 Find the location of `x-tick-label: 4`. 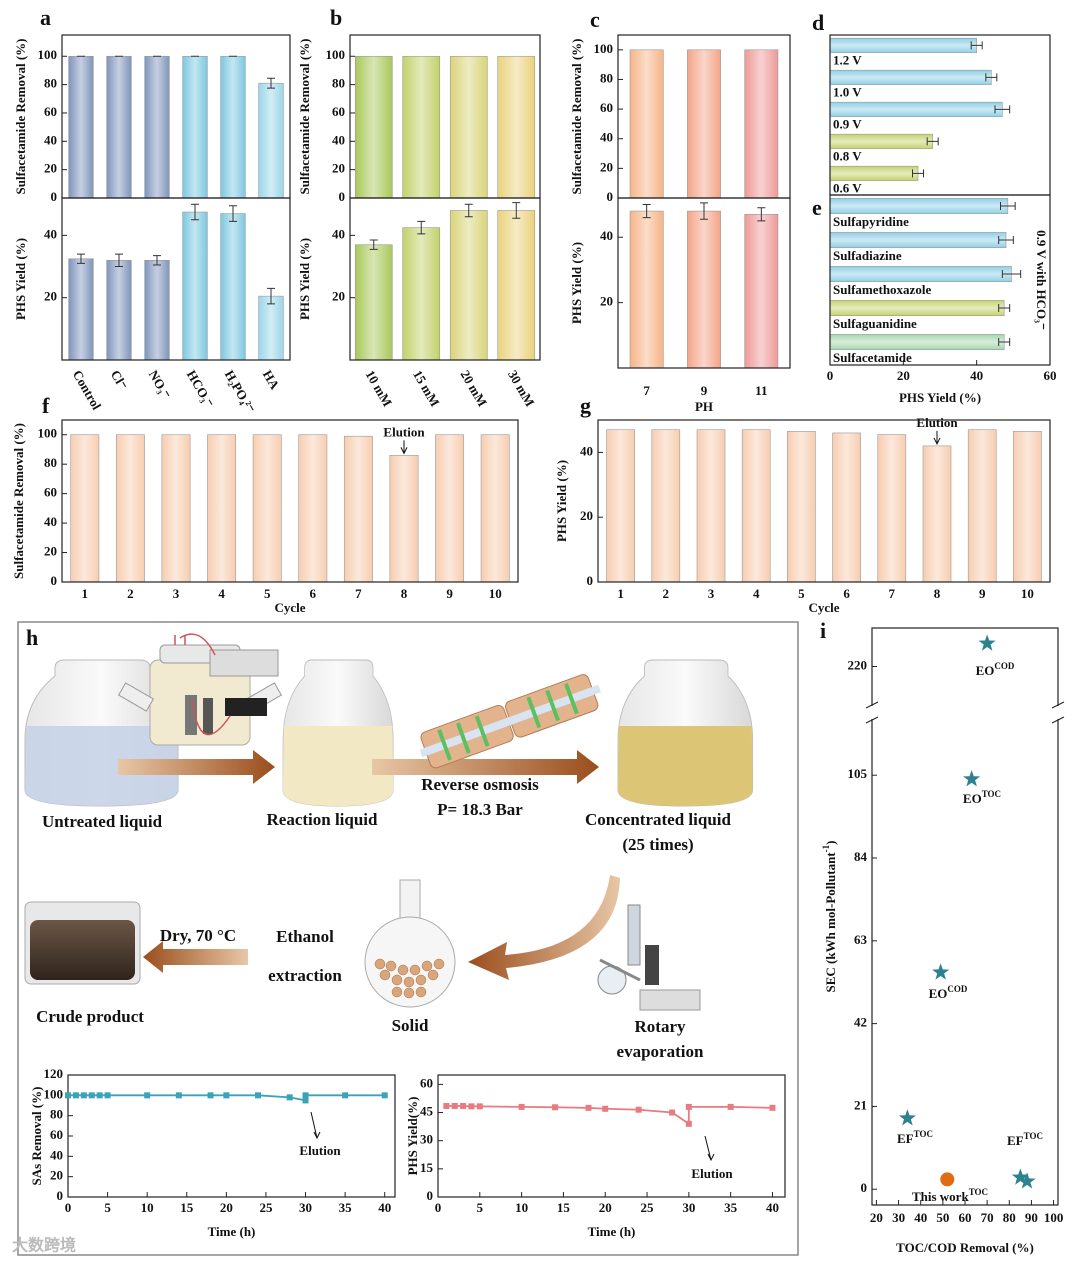

x-tick-label: 4 is located at coordinates (756, 593).